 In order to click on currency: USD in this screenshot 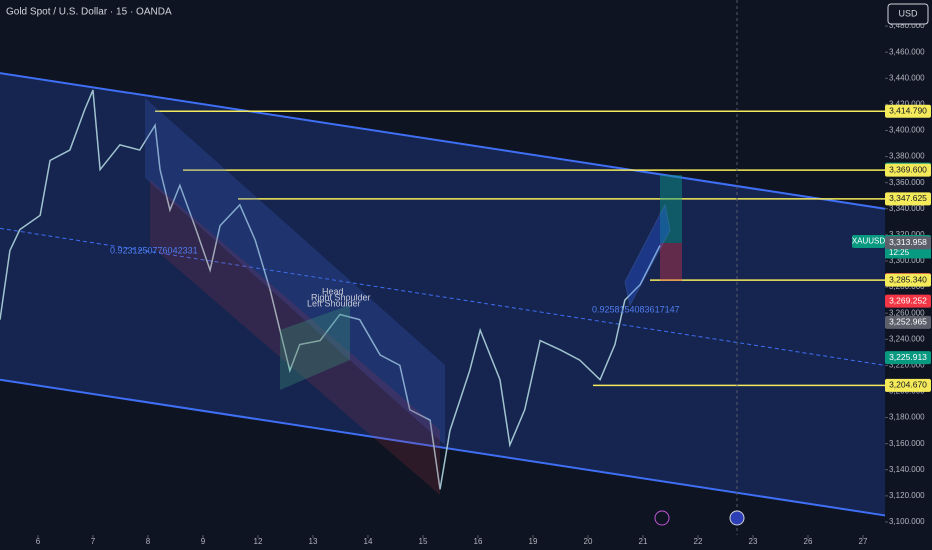, I will do `click(908, 13)`.